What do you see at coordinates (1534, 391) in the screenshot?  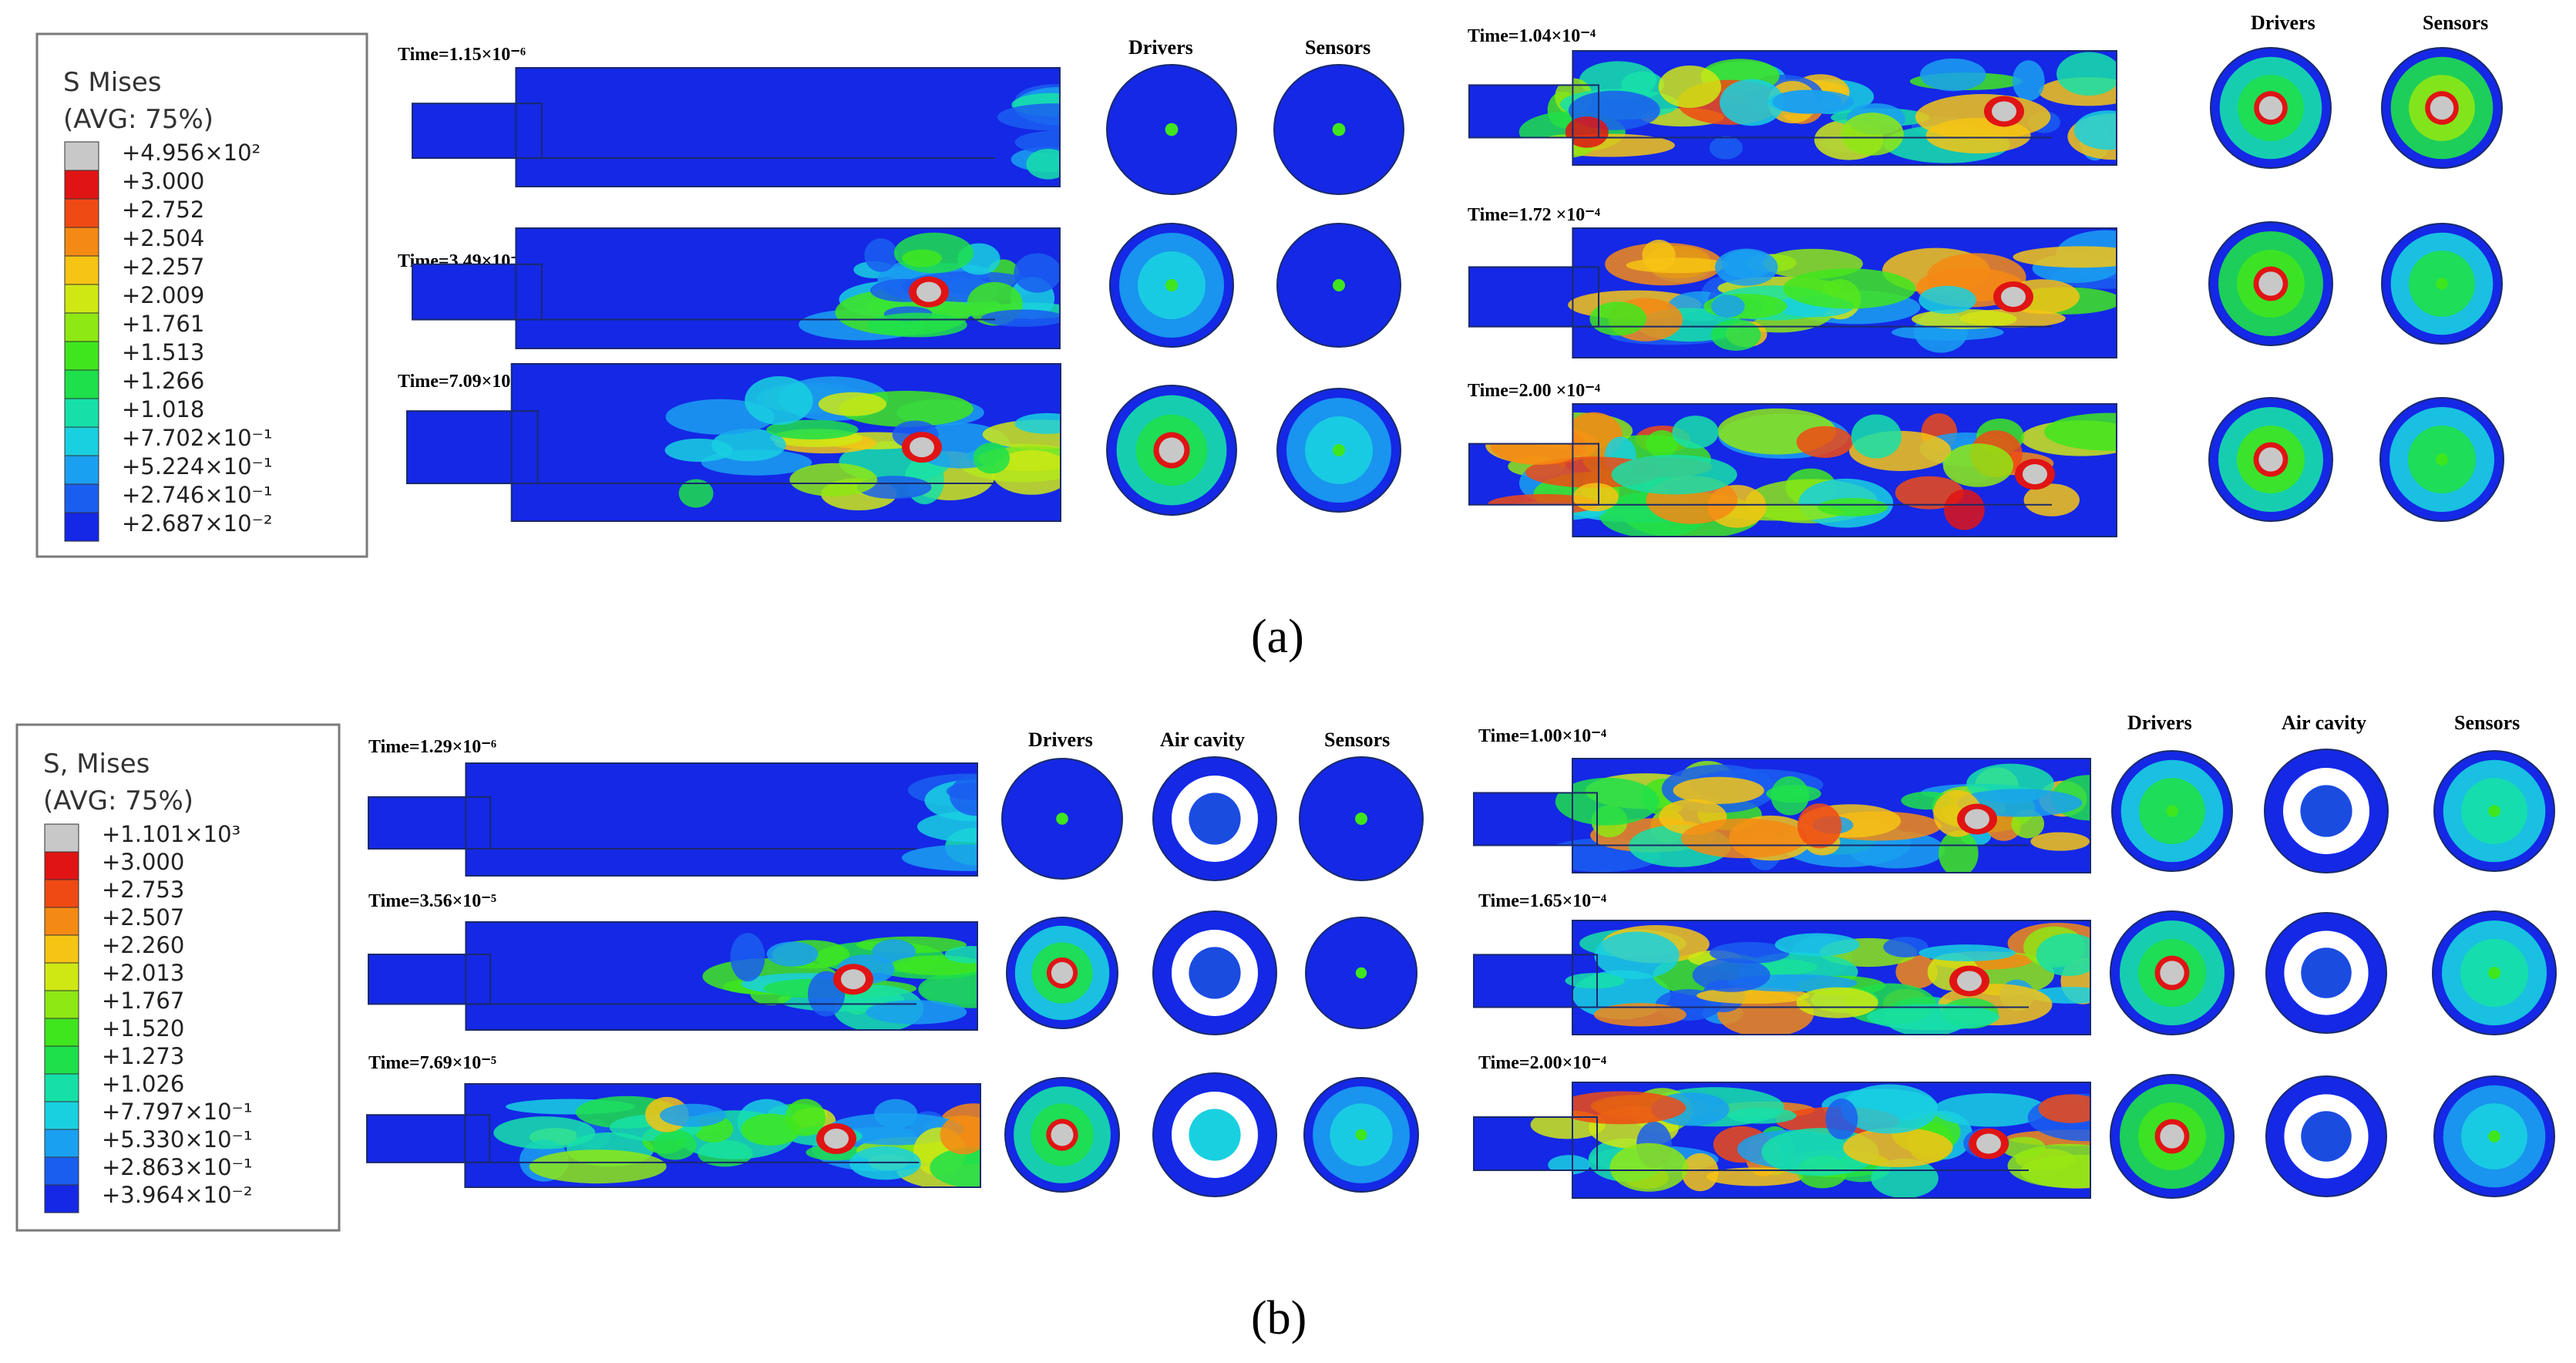 I see `time-label: Time=2.00 ×10⁻⁴` at bounding box center [1534, 391].